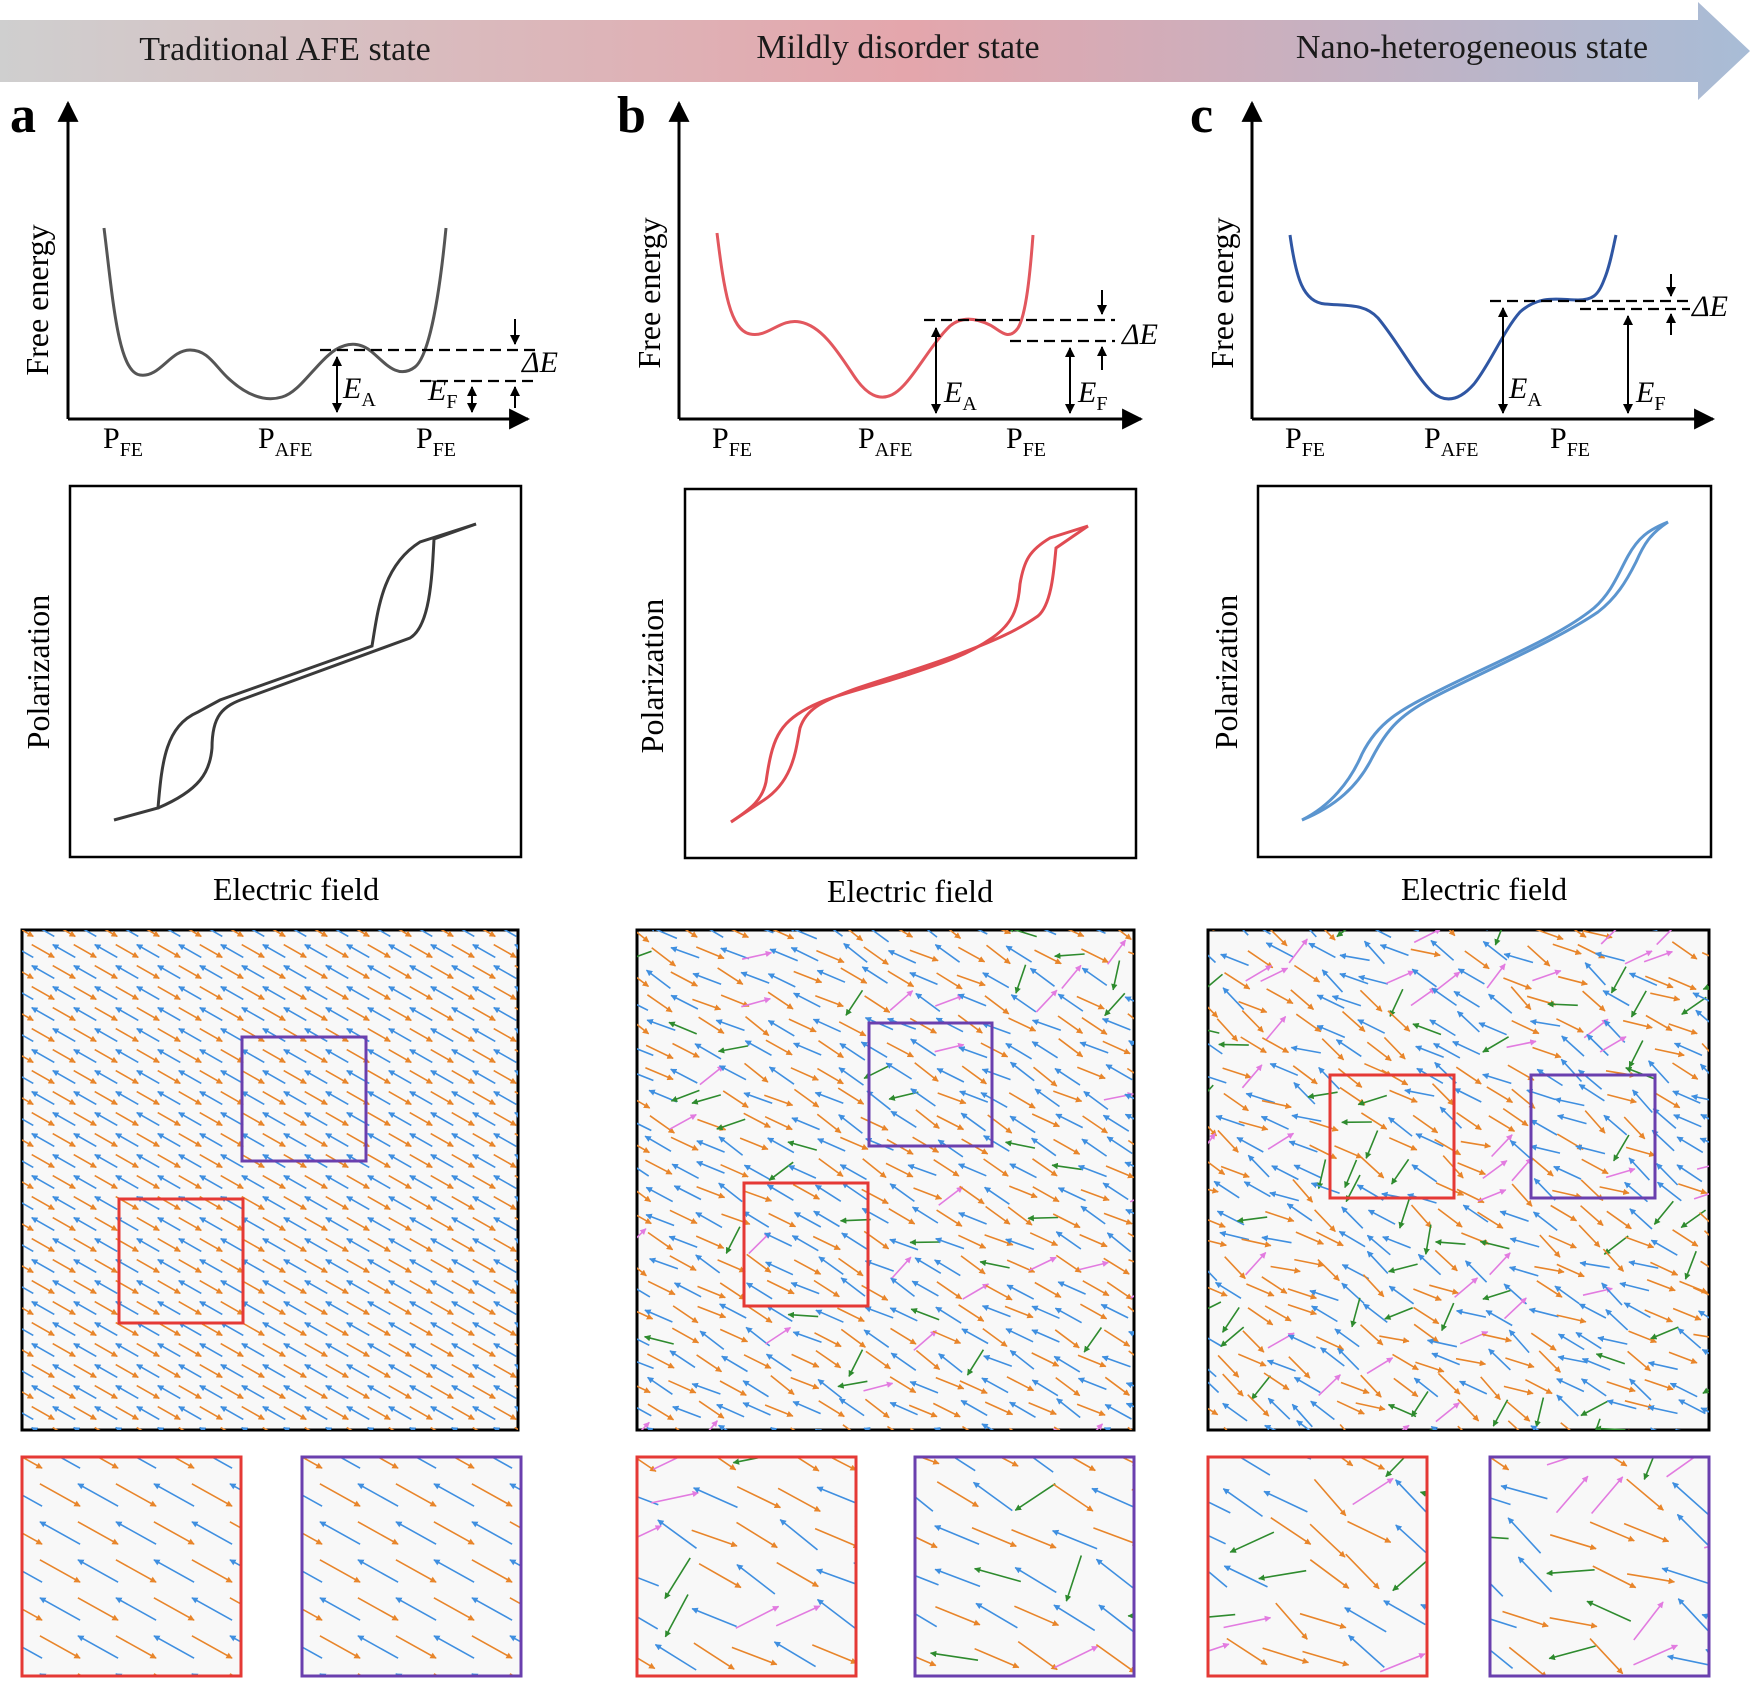 The image size is (1750, 1682). What do you see at coordinates (732, 441) in the screenshot?
I see `panel-b-tick-left: PFE` at bounding box center [732, 441].